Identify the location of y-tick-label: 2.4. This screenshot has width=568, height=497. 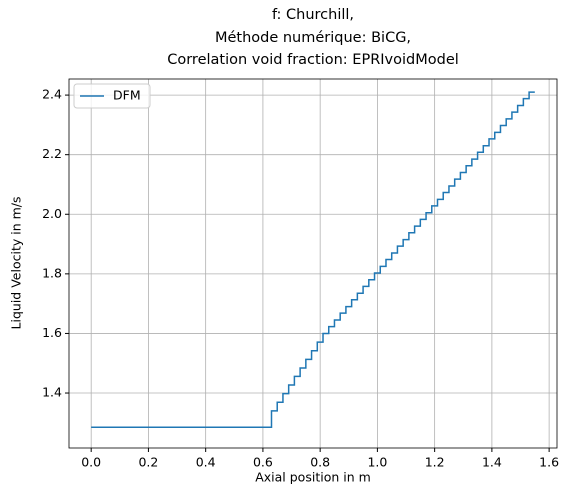
(52, 94).